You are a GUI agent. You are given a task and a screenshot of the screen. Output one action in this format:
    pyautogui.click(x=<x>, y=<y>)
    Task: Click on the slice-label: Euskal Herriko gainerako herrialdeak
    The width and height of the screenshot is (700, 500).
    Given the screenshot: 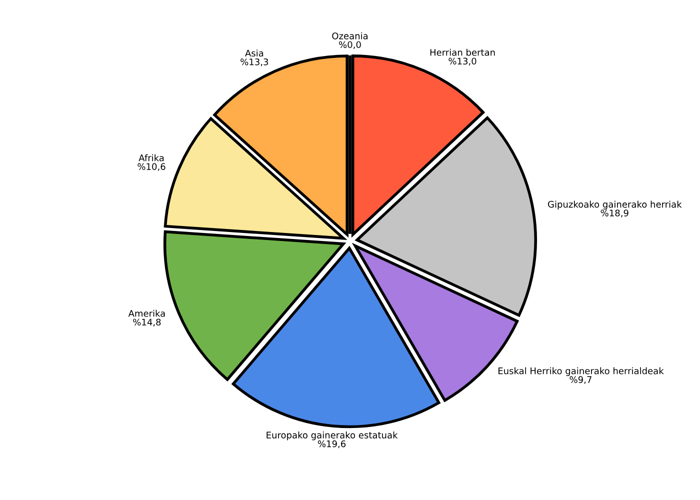 What is the action you would take?
    pyautogui.click(x=581, y=371)
    